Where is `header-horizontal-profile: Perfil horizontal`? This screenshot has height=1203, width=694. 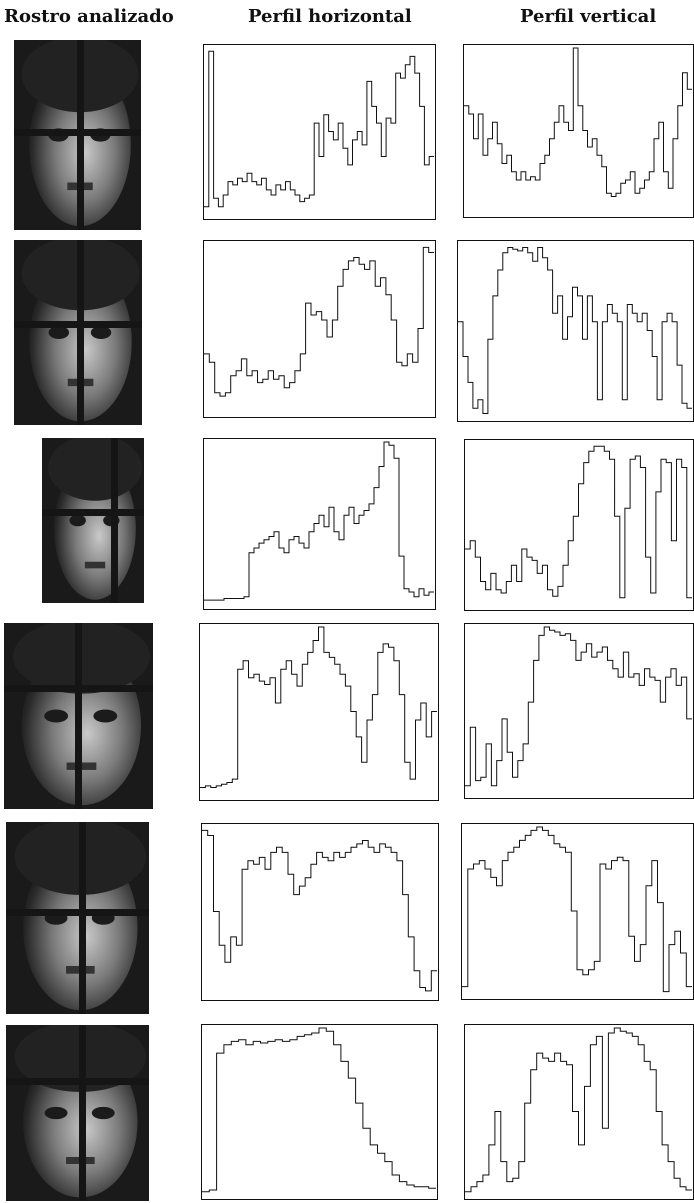 header-horizontal-profile: Perfil horizontal is located at coordinates (330, 16).